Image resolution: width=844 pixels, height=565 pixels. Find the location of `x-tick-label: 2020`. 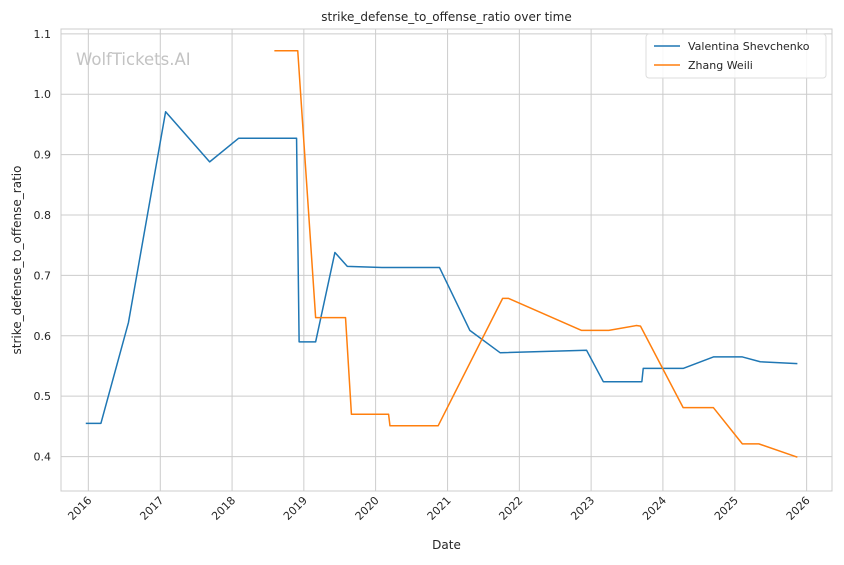

x-tick-label: 2020 is located at coordinates (367, 508).